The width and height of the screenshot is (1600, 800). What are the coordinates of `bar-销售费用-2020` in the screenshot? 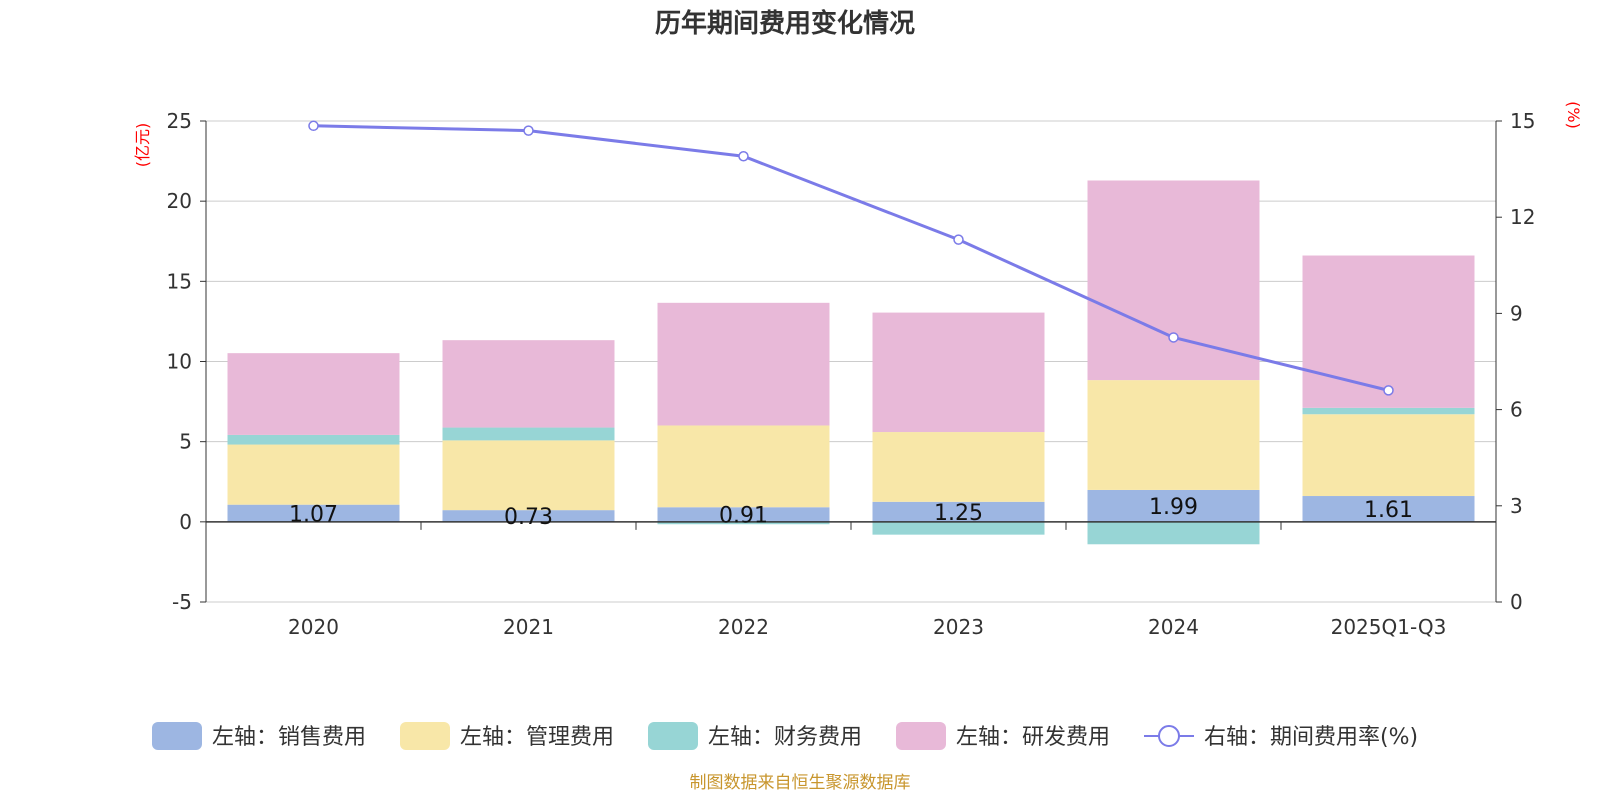 It's located at (313, 513).